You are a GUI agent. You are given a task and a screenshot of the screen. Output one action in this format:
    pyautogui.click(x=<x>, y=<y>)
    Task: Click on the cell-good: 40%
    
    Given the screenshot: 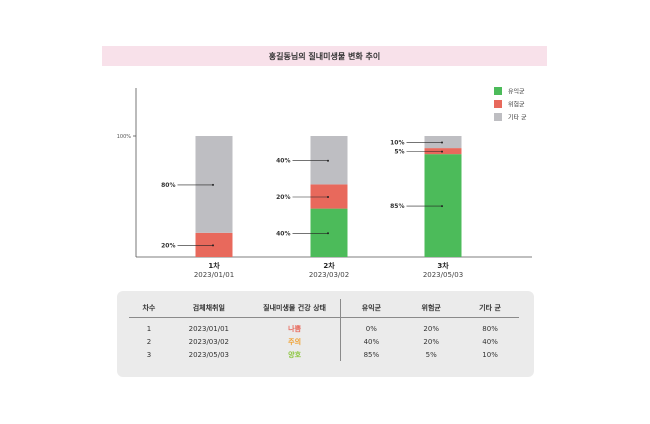 What is the action you would take?
    pyautogui.click(x=371, y=341)
    